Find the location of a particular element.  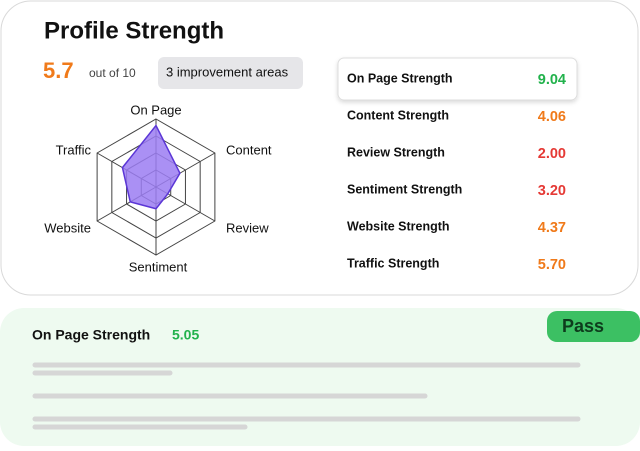

axis-label: Website is located at coordinates (67, 227).